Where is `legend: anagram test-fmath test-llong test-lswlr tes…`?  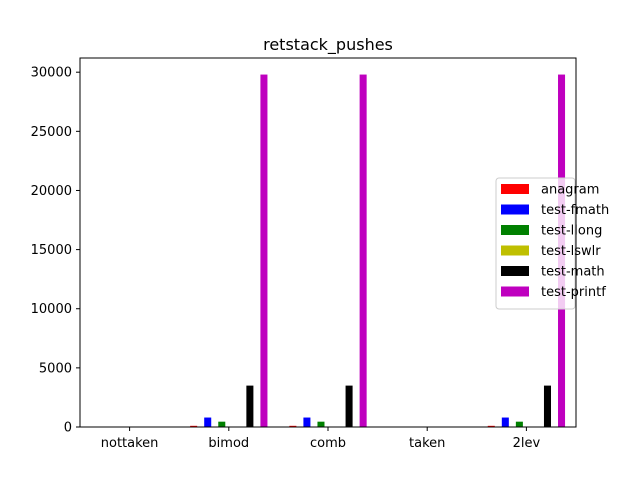
legend: anagram test-fmath test-llong test-lswlr tes… is located at coordinates (552, 243).